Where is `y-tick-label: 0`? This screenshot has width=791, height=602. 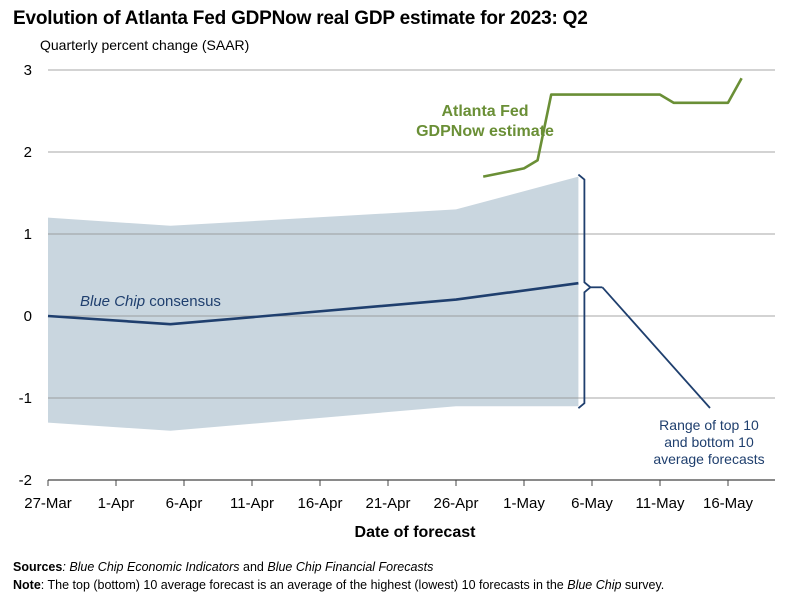 y-tick-label: 0 is located at coordinates (28, 316).